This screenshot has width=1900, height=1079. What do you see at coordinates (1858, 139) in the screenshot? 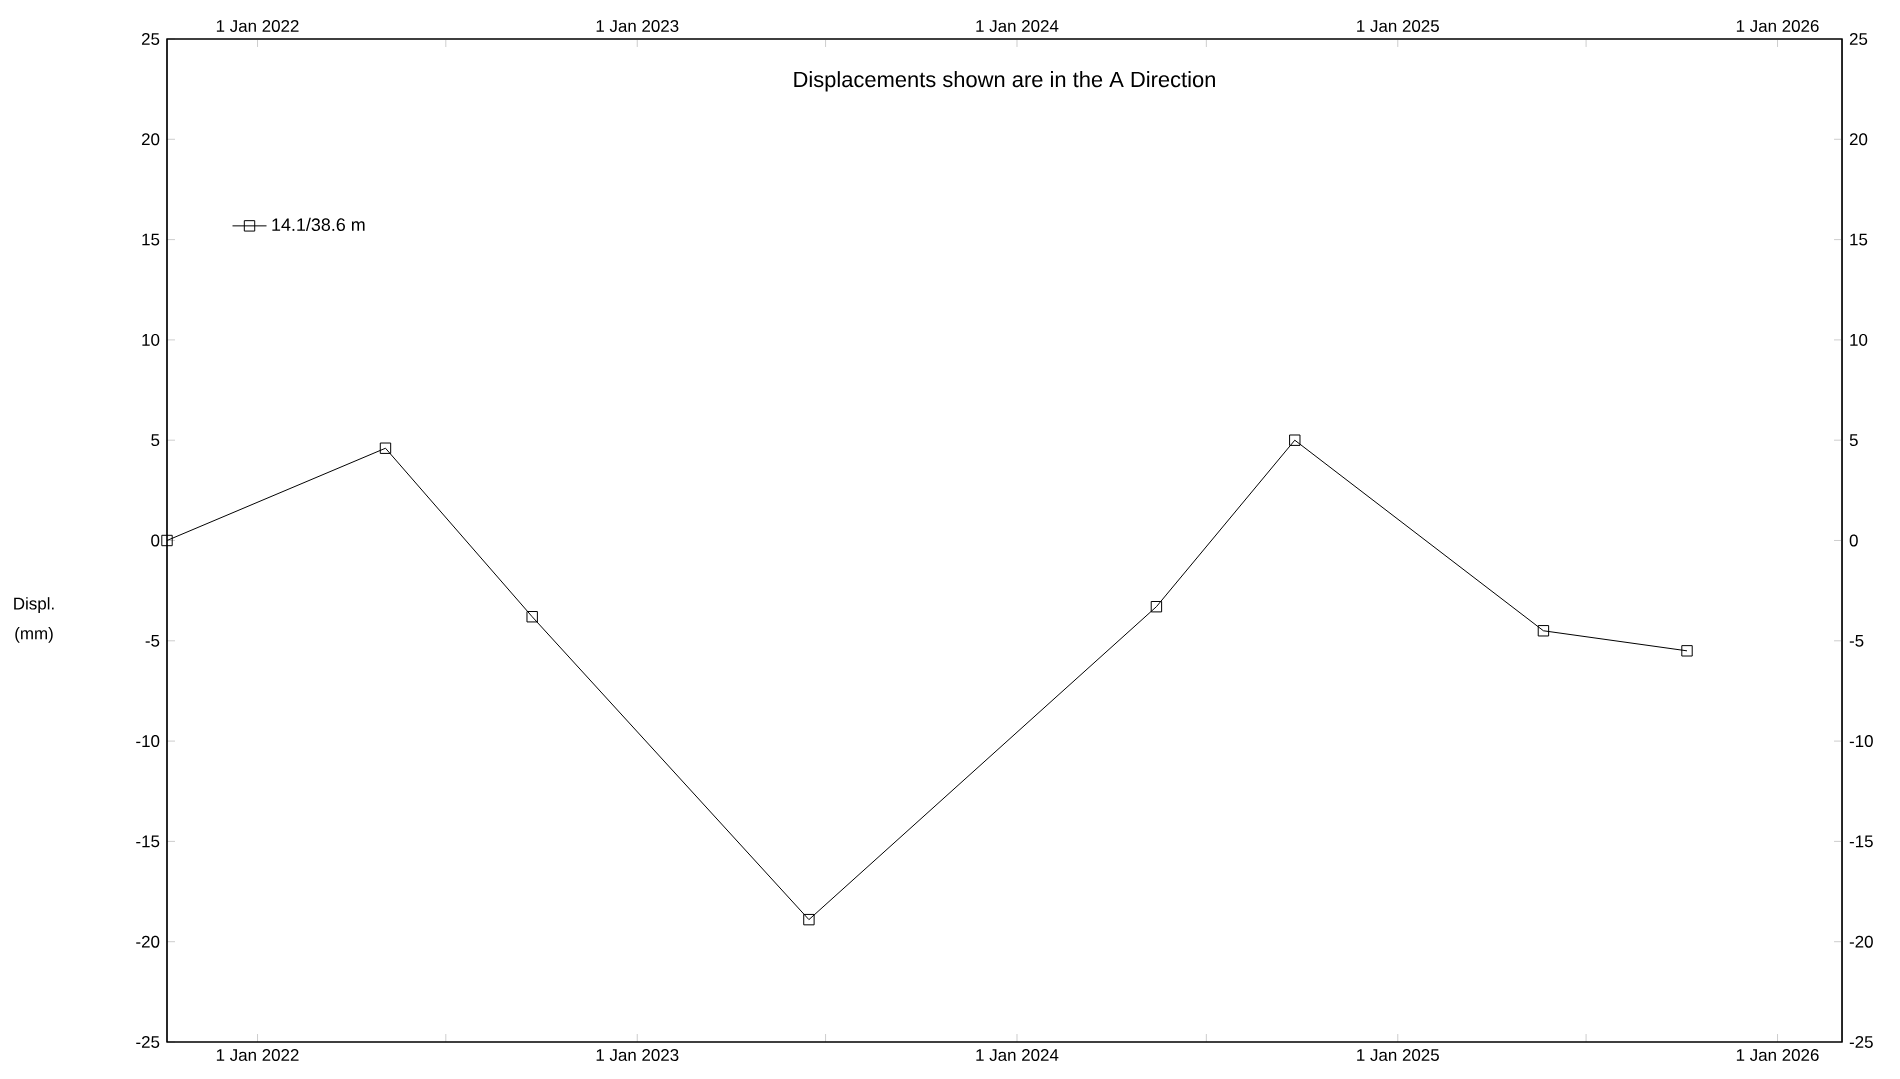
I see `y2-tick-label: 20` at bounding box center [1858, 139].